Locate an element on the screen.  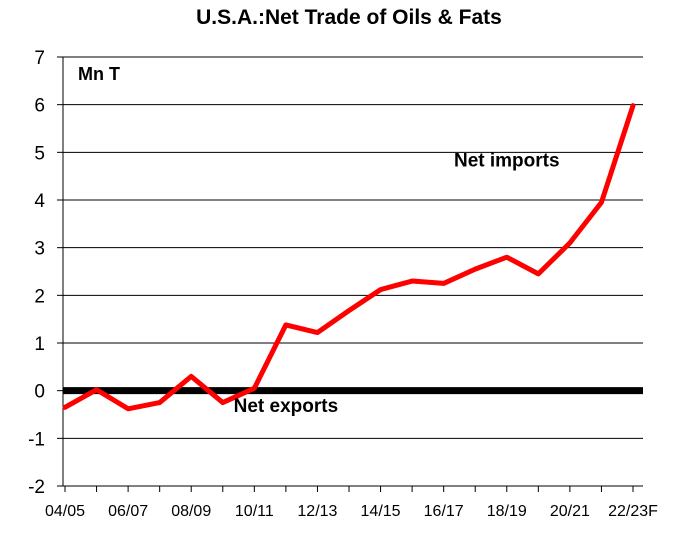
unit-label: Mn T is located at coordinates (99, 74).